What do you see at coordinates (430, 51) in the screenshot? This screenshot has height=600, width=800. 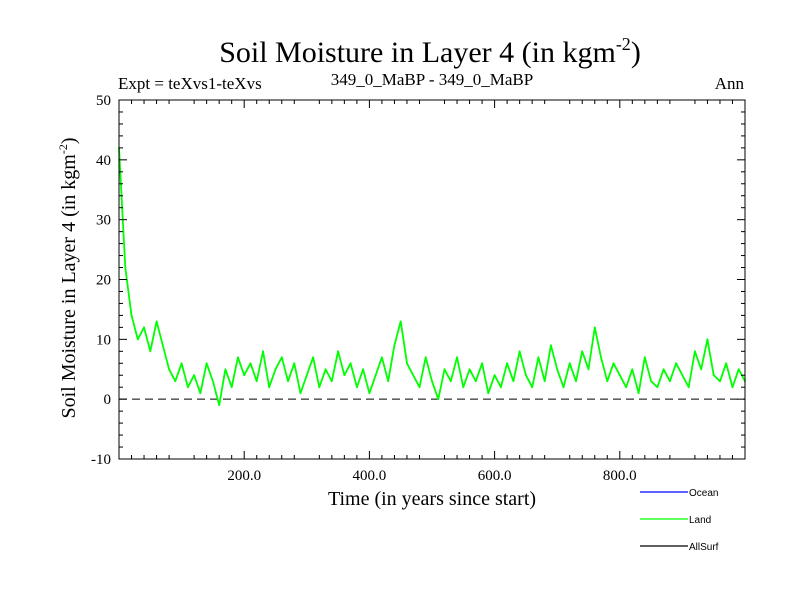 I see `chart-title: Soil Moisture in Layer 4 (in kgm-2)` at bounding box center [430, 51].